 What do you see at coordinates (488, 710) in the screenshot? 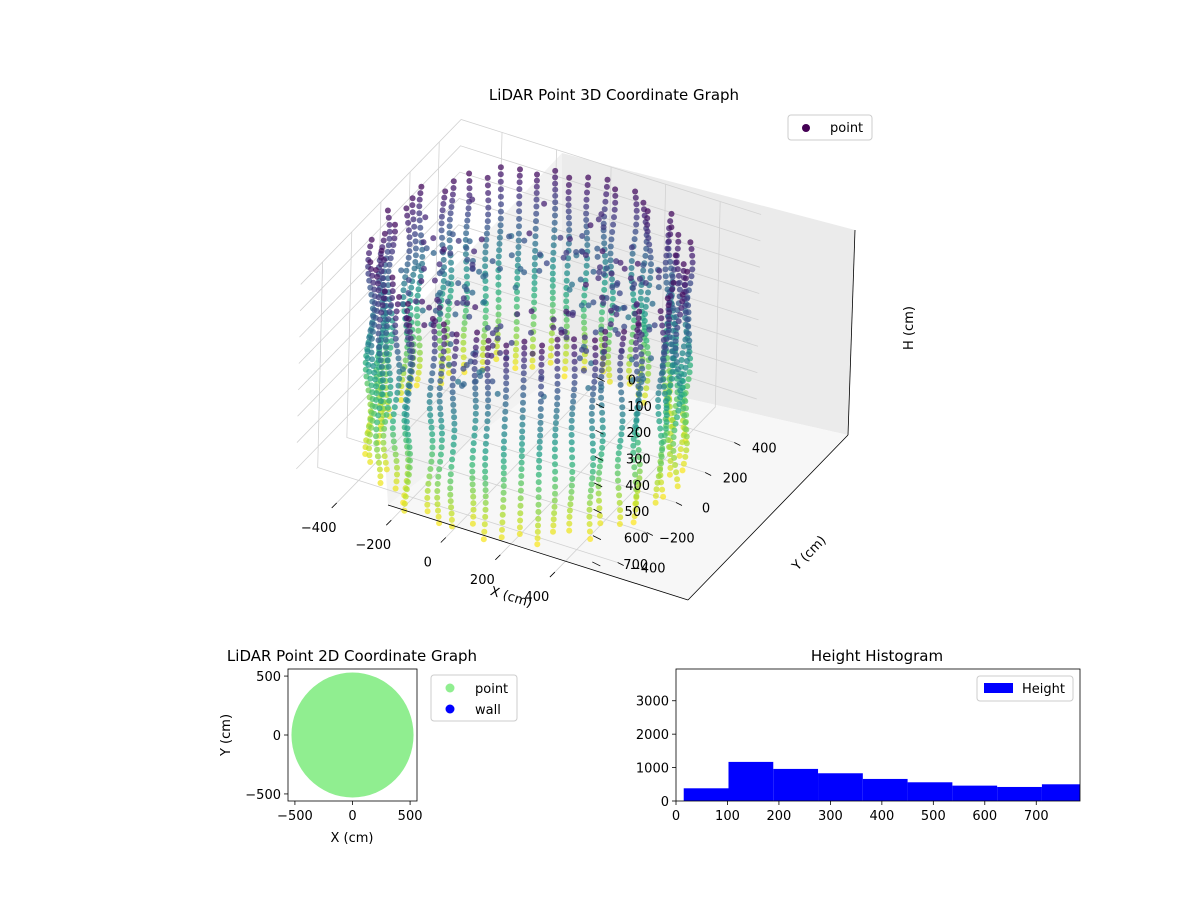
I see `legend-2d-label-wall: wall` at bounding box center [488, 710].